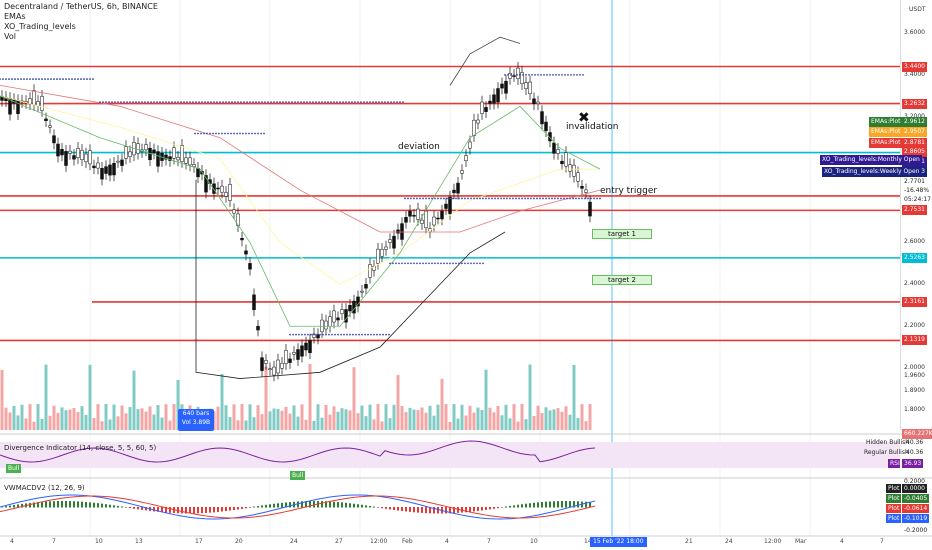 The width and height of the screenshot is (932, 550). I want to click on target-2-box: target 2, so click(622, 280).